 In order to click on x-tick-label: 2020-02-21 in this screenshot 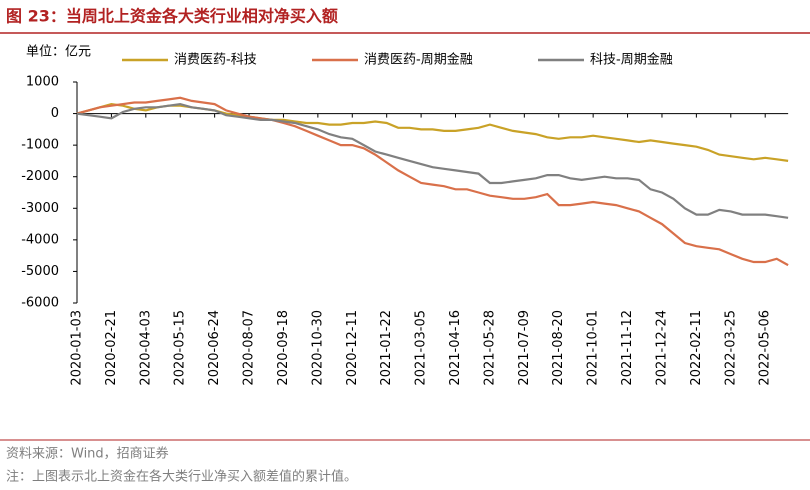, I will do `click(111, 348)`.